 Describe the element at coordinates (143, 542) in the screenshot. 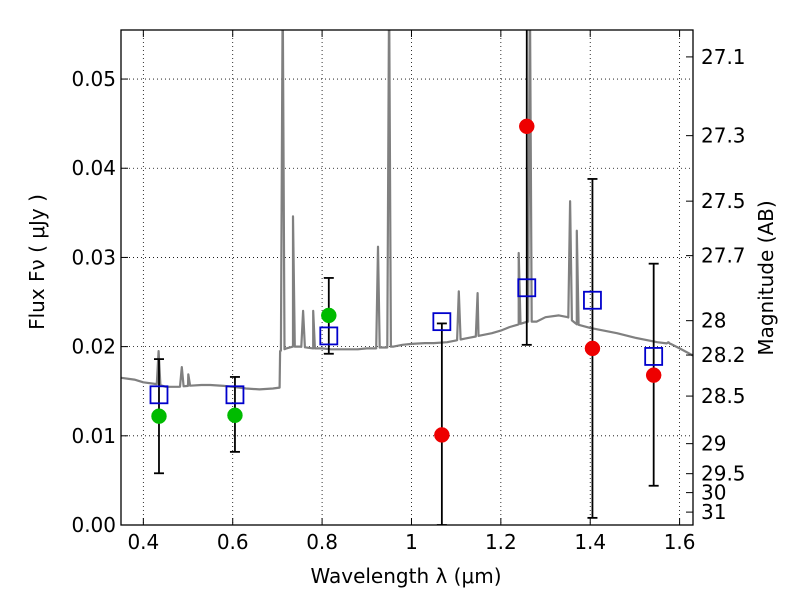

I see `x-tick-label: 0.4` at that location.